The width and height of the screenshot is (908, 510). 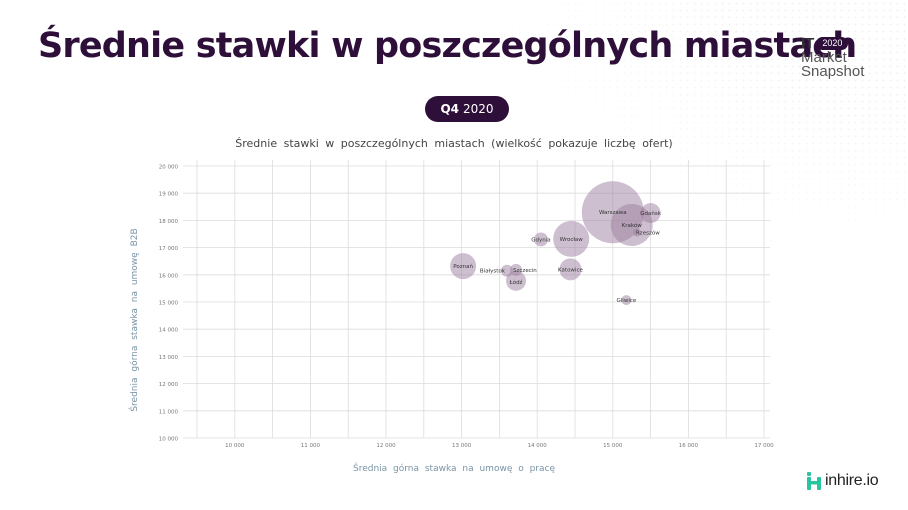 What do you see at coordinates (135, 320) in the screenshot?
I see `y-axis-label: Średnia górna stawka na umowę B2B` at bounding box center [135, 320].